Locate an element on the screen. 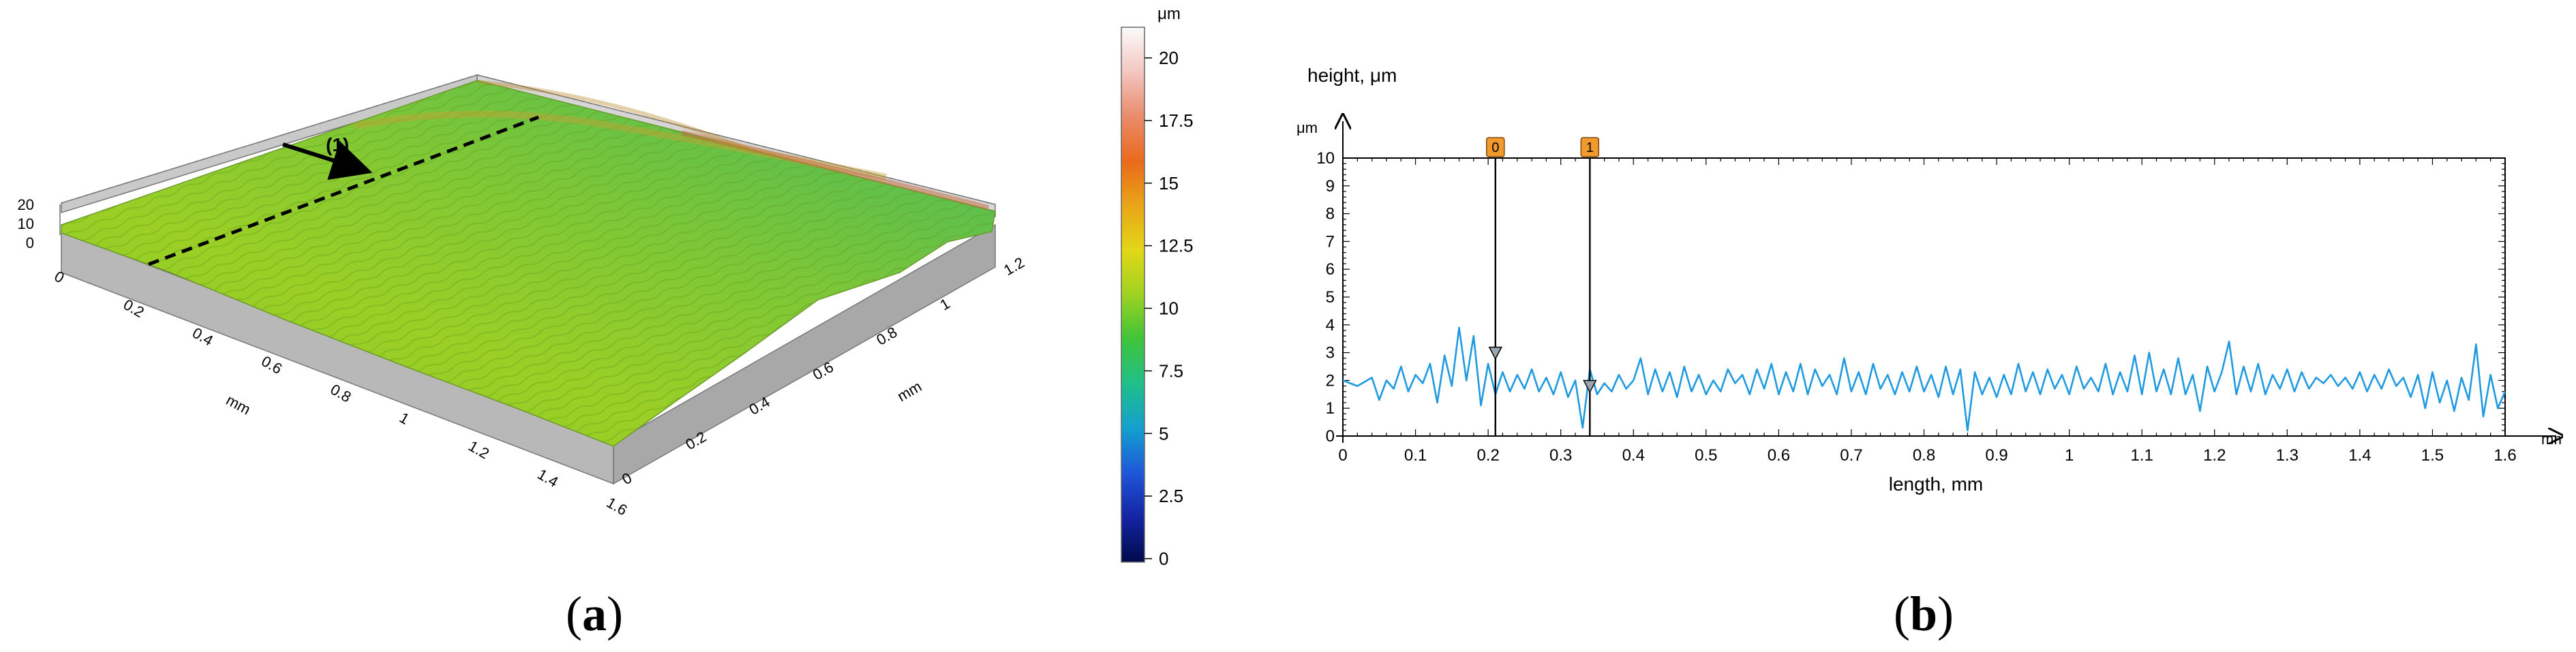  colorbar-tick-label: 2.5 is located at coordinates (1171, 496).